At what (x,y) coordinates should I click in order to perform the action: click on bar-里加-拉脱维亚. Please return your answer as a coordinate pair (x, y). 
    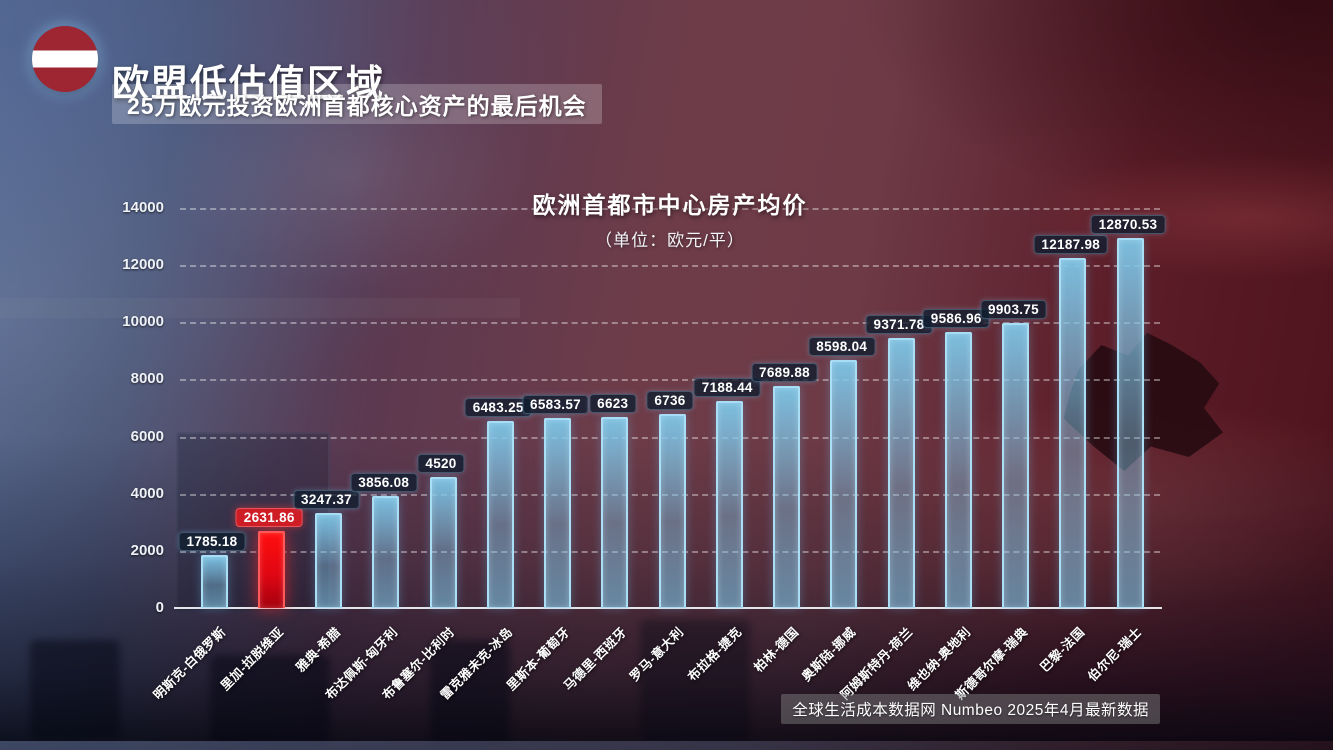
    Looking at the image, I should click on (271, 569).